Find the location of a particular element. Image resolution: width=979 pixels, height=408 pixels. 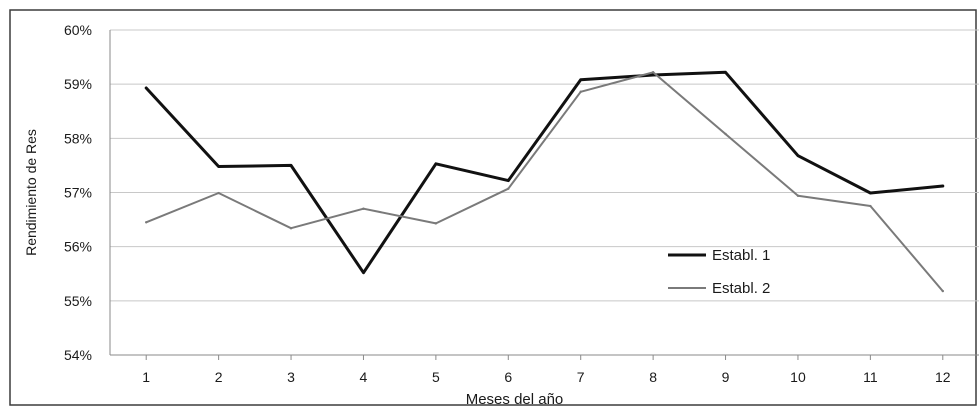

x-tick-label: 7 is located at coordinates (581, 377).